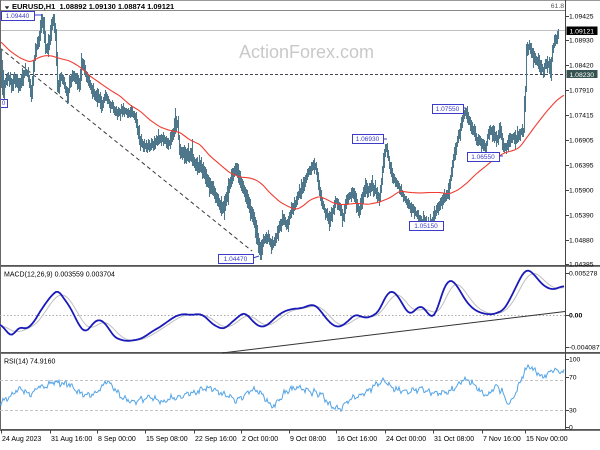 This screenshot has height=450, width=600. I want to click on svg-text: 9 Oct 08:00, so click(308, 439).